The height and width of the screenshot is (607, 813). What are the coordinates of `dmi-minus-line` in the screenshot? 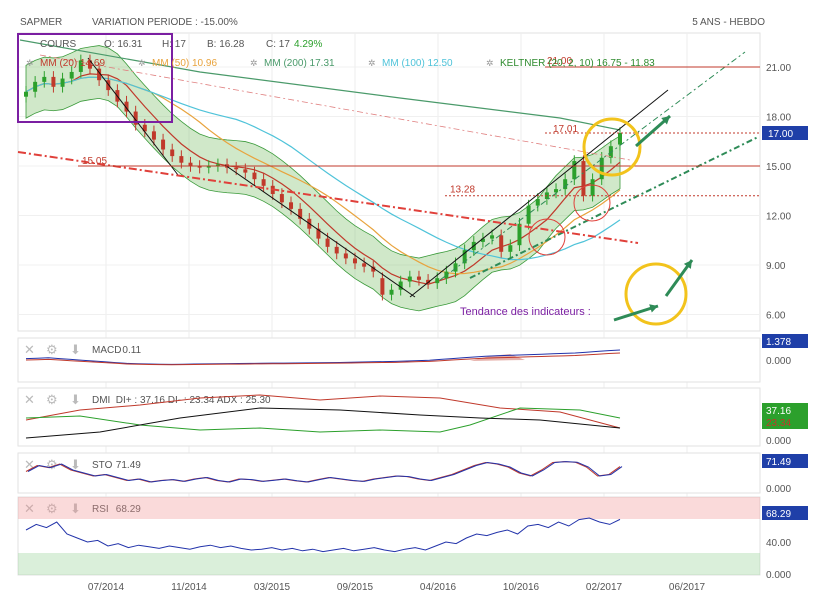 It's located at (323, 411).